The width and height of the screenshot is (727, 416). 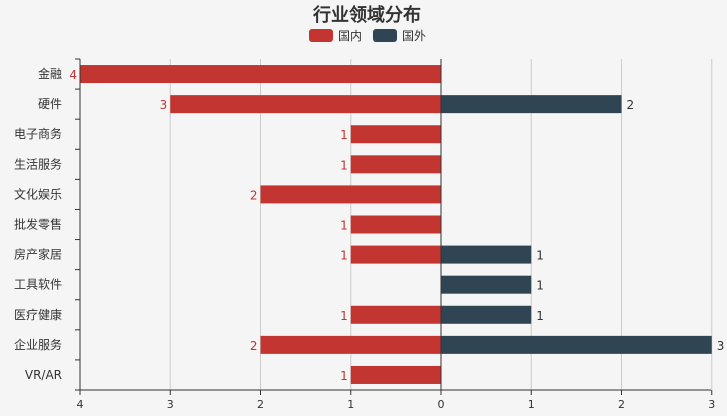 I want to click on legend: 国内 国外, so click(x=367, y=36).